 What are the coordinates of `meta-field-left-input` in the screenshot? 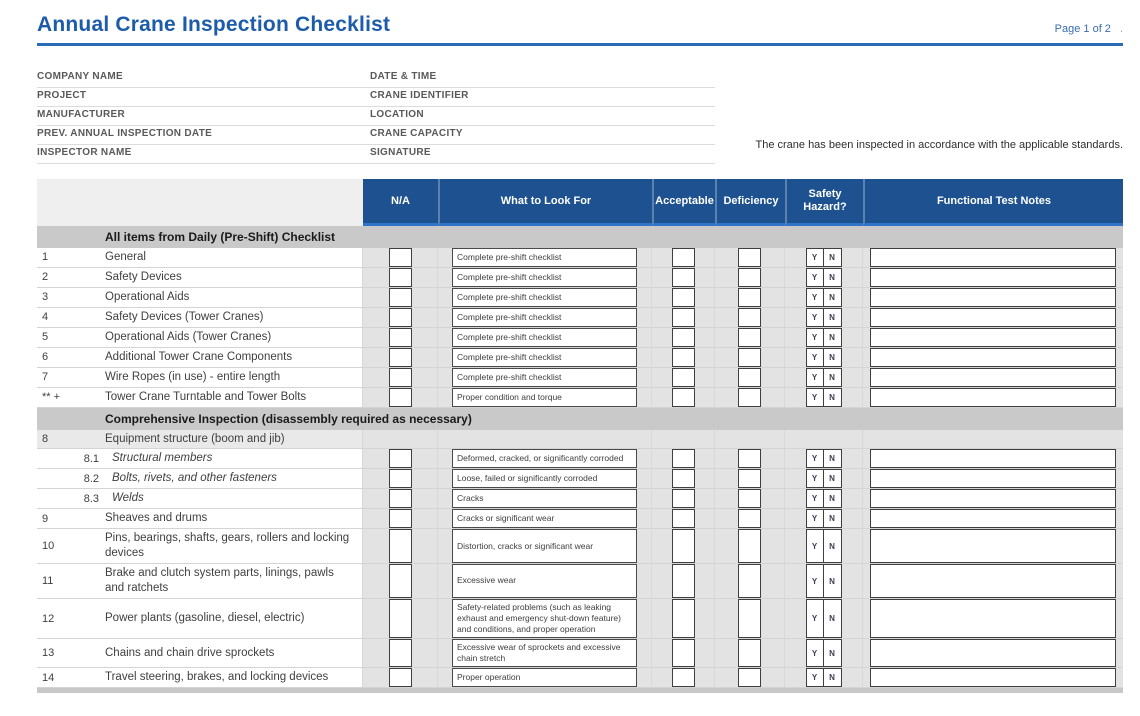 It's located at (202, 97).